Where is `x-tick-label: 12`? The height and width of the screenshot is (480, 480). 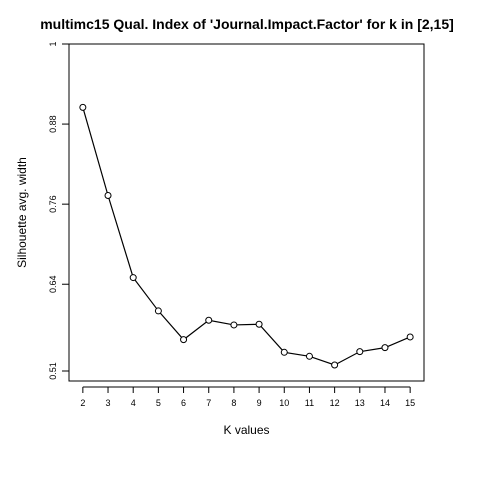 x-tick-label: 12 is located at coordinates (335, 403).